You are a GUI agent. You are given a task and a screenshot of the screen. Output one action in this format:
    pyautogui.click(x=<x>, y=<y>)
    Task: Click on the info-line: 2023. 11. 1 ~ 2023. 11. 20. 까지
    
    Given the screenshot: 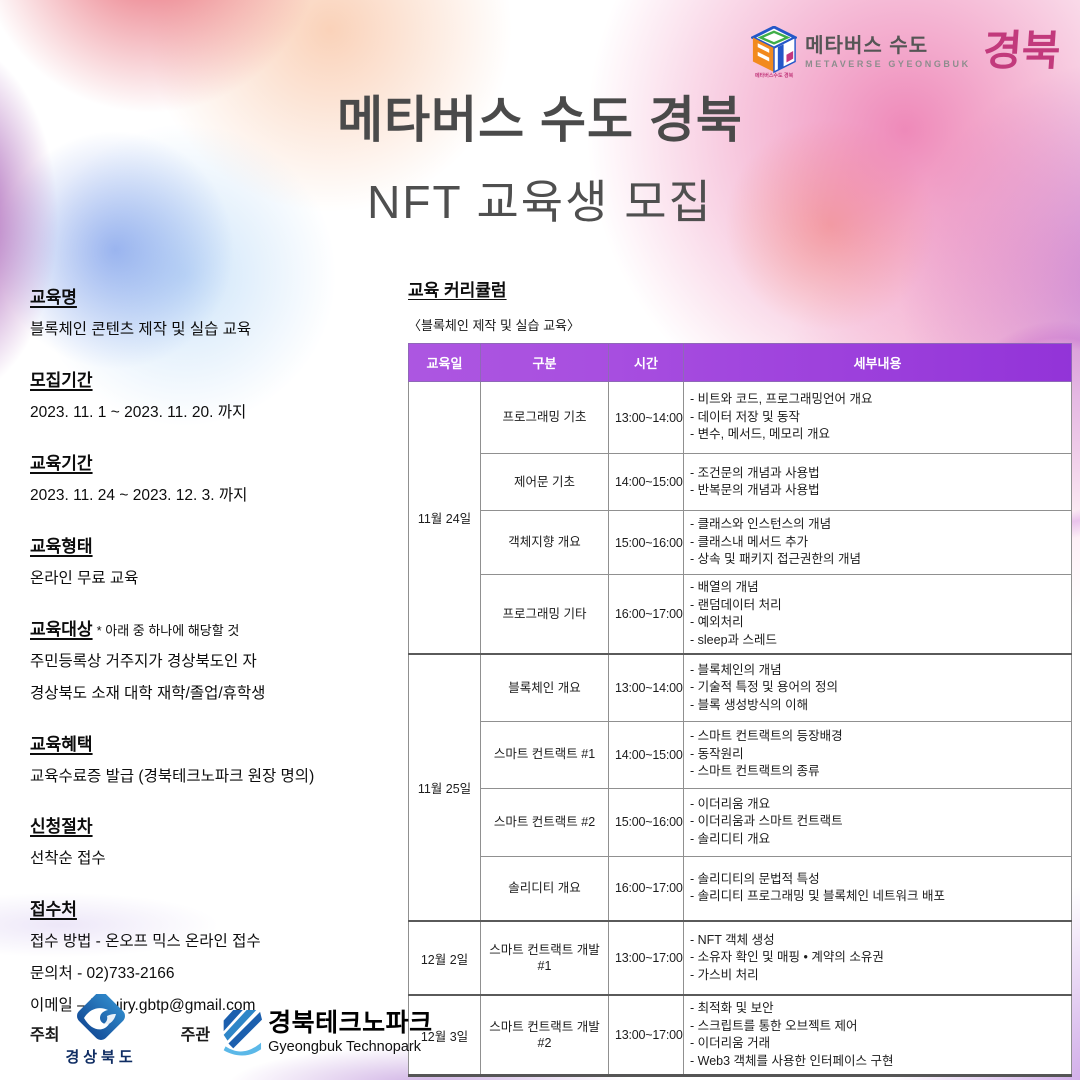 What is the action you would take?
    pyautogui.click(x=138, y=412)
    